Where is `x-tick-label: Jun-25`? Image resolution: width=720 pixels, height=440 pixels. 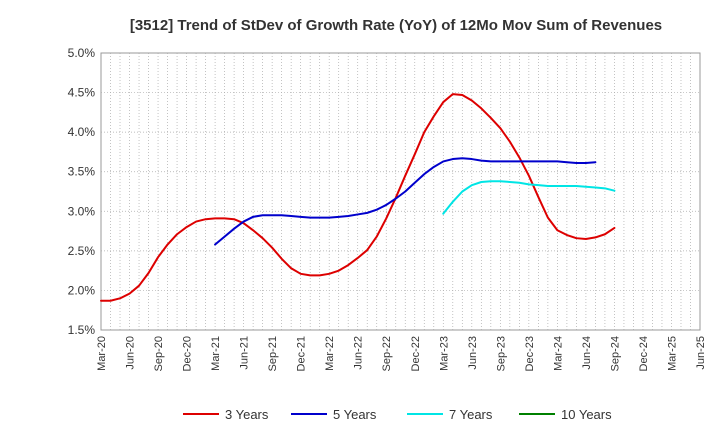 x-tick-label: Jun-25 is located at coordinates (701, 353).